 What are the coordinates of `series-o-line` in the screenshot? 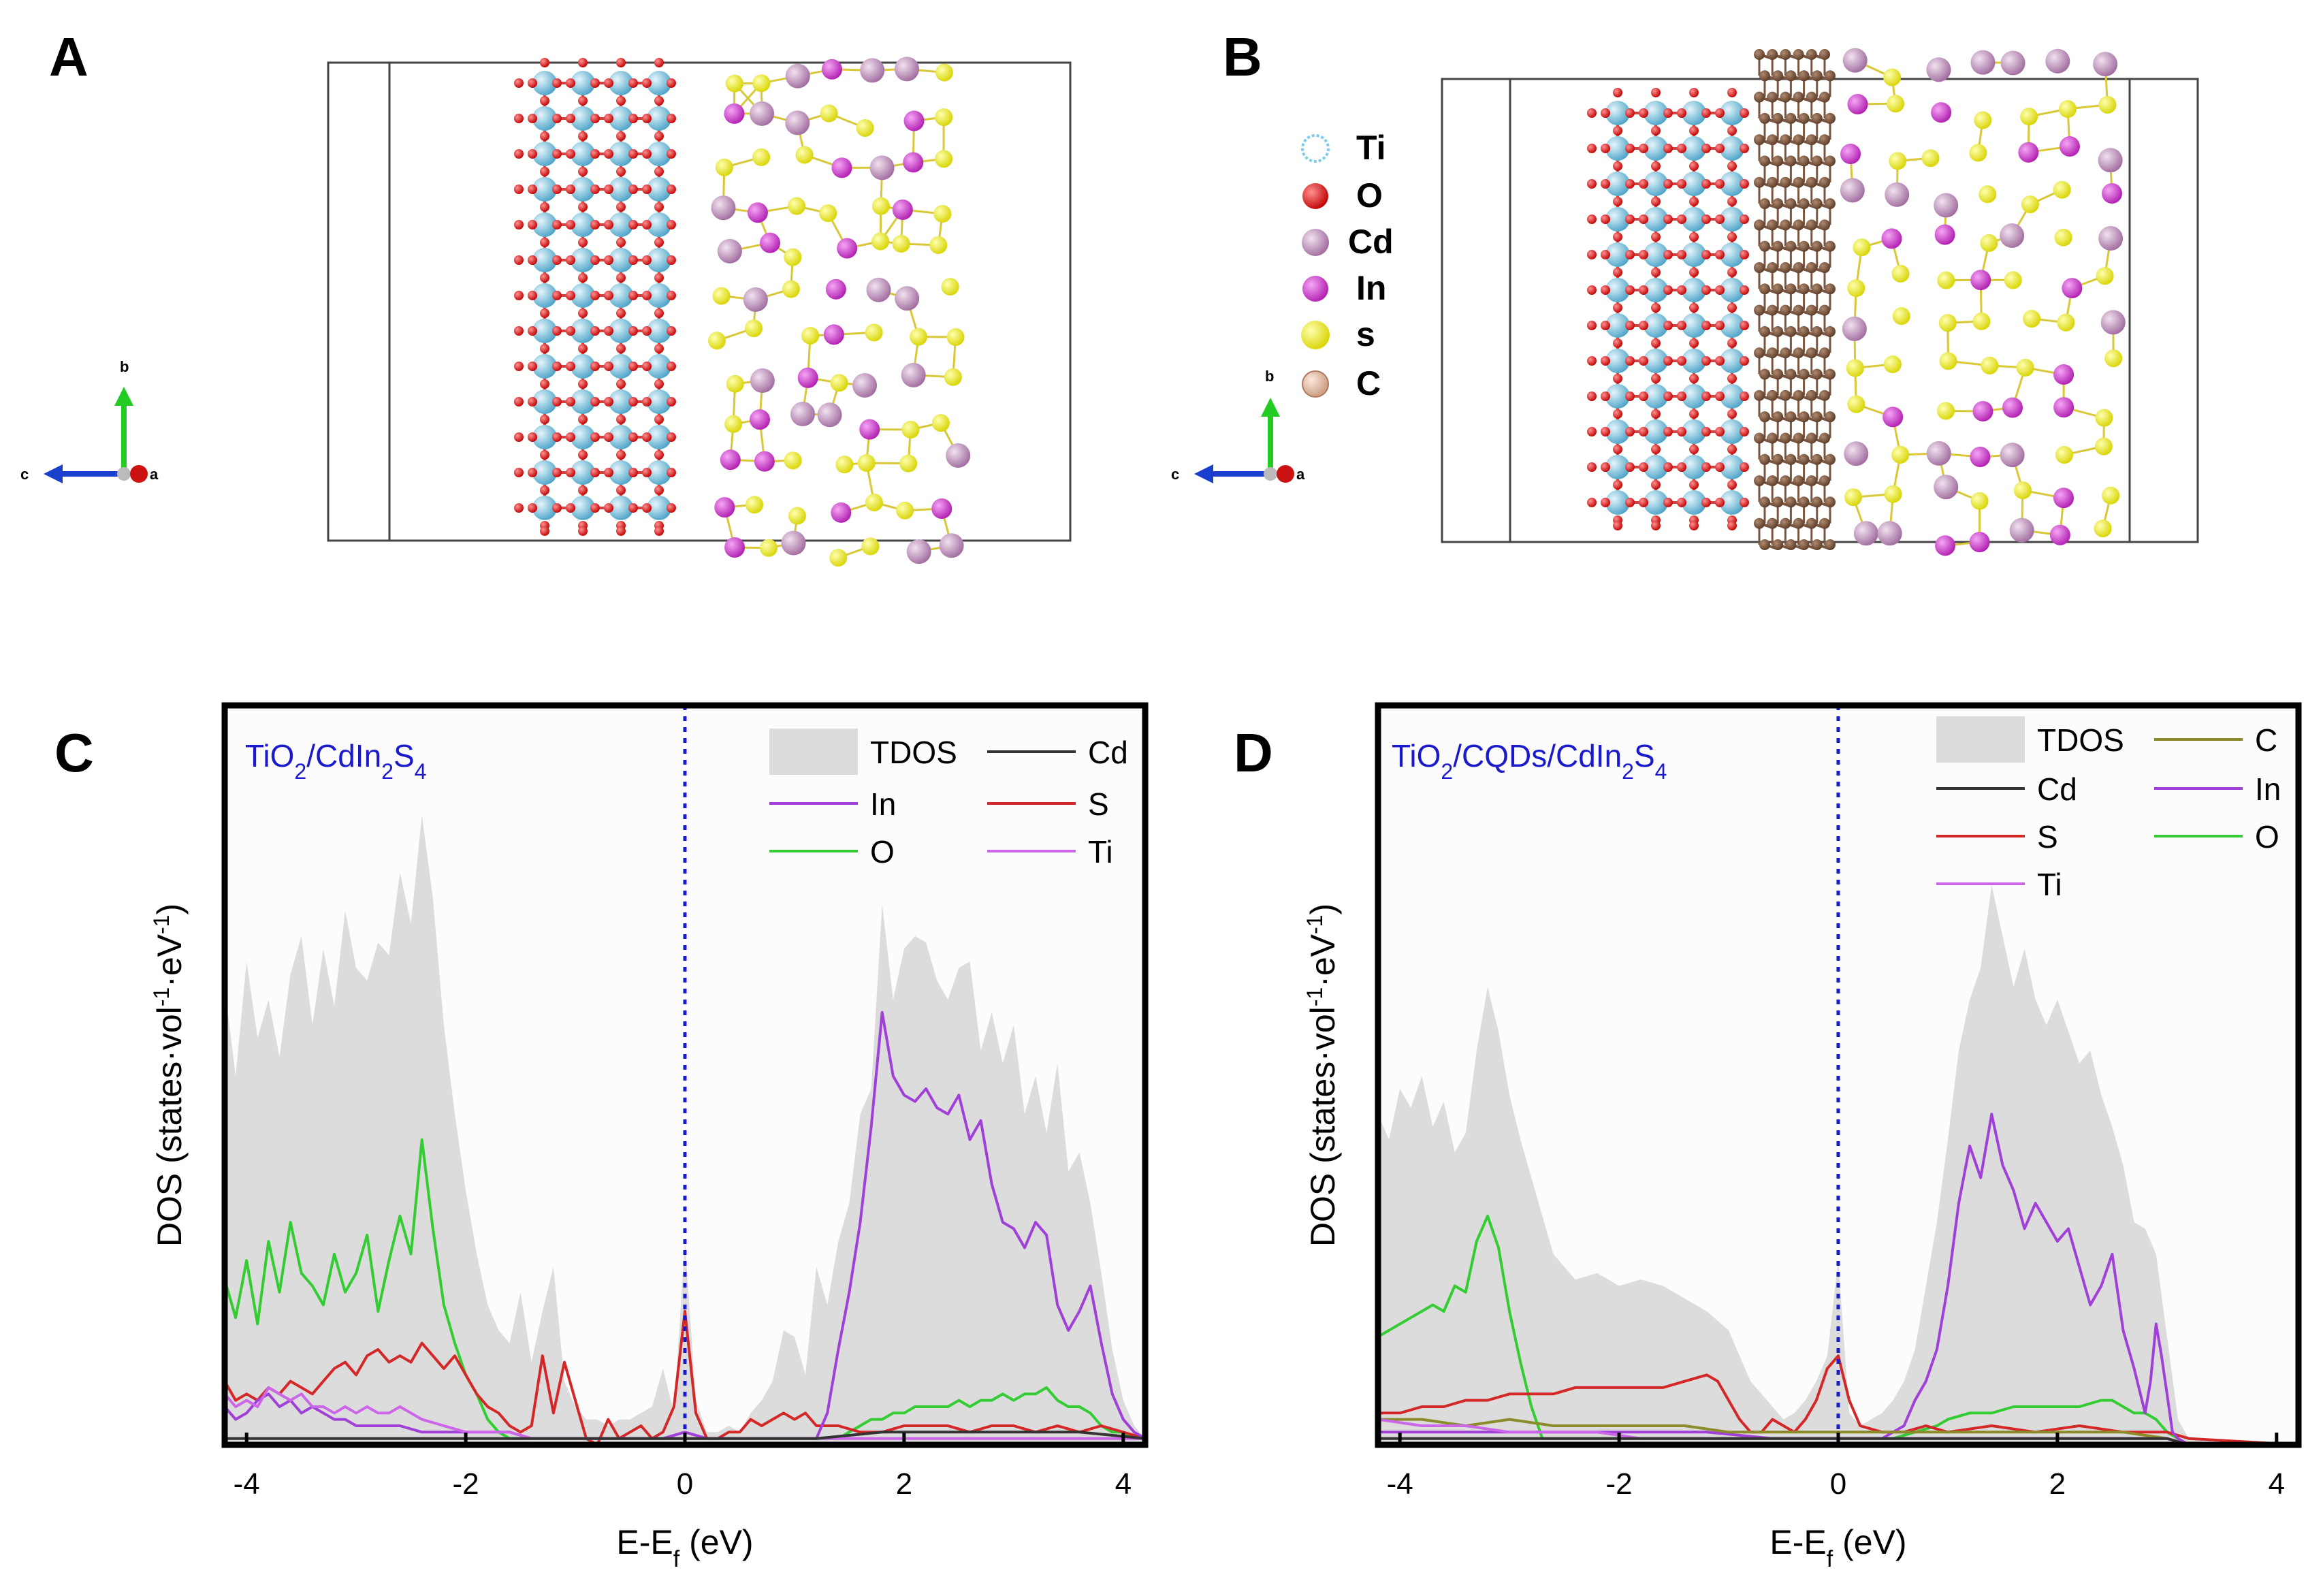 It's located at (685, 1289).